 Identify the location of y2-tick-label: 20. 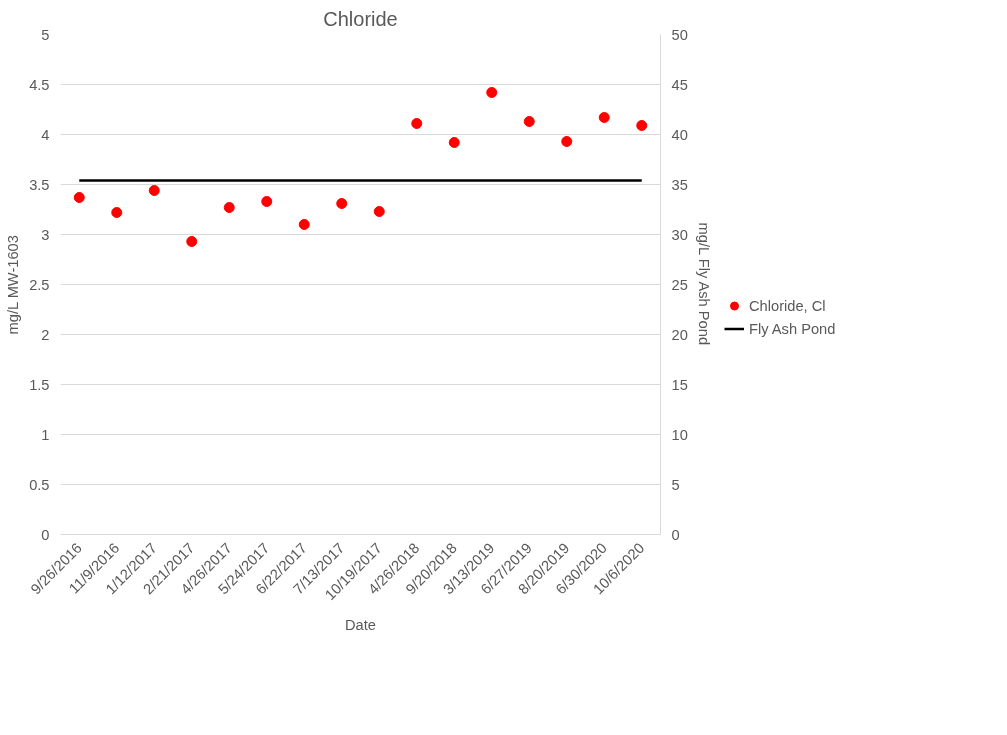
(679, 334).